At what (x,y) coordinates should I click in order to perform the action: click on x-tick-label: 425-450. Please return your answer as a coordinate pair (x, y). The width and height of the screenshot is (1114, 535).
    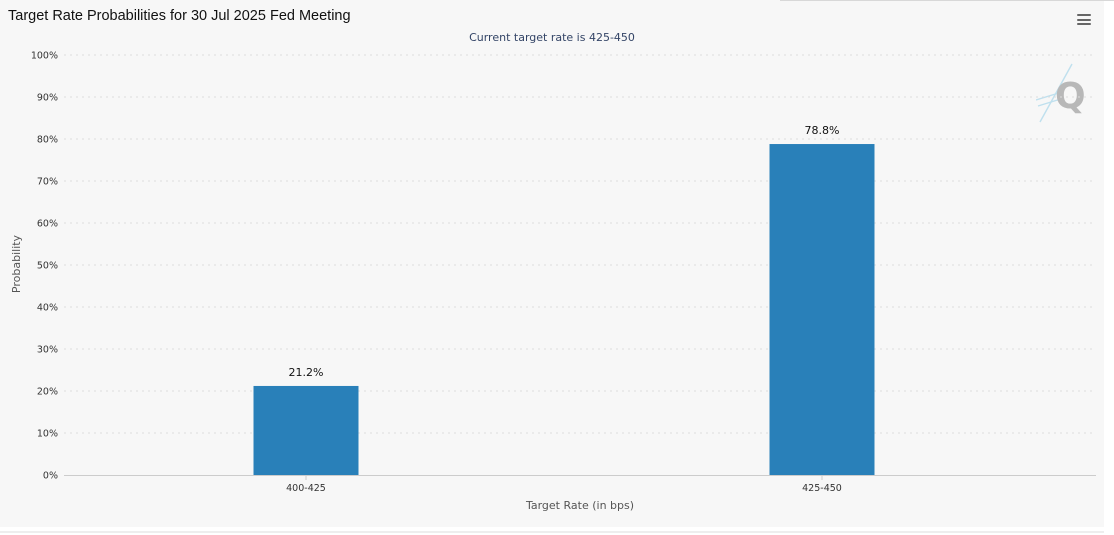
    Looking at the image, I should click on (822, 488).